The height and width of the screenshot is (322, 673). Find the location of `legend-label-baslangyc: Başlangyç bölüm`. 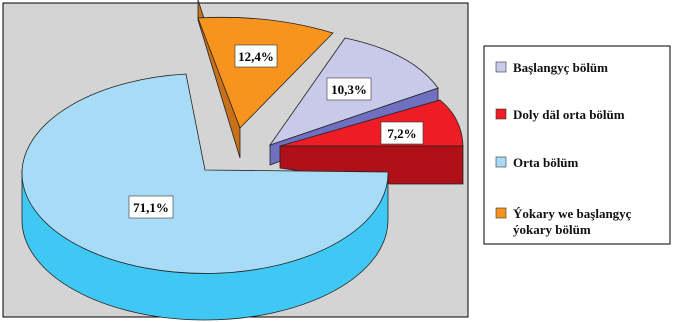

legend-label-baslangyc: Başlangyç bölüm is located at coordinates (560, 67).